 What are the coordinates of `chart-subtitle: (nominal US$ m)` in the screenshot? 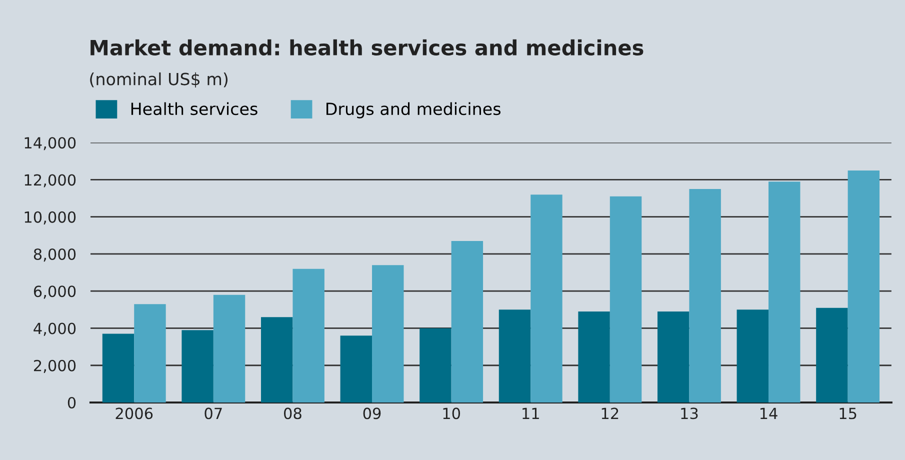 It's located at (159, 80).